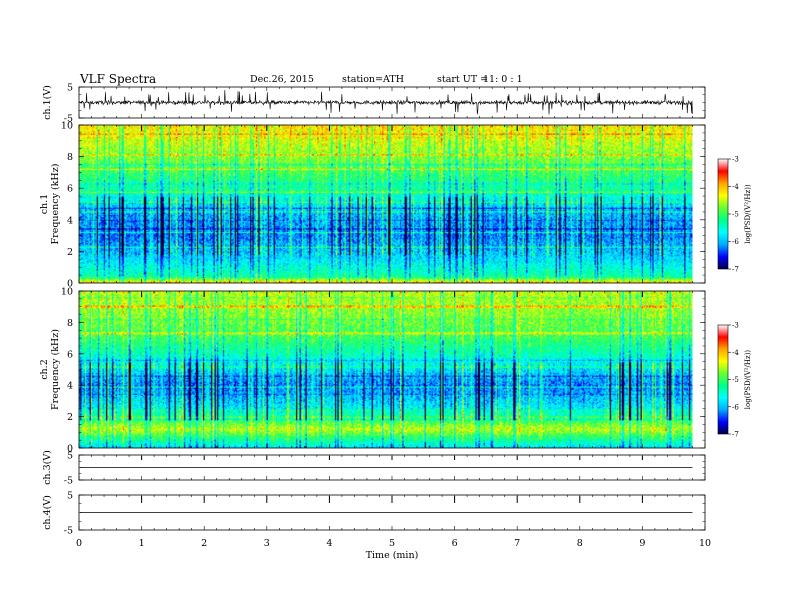  What do you see at coordinates (47, 512) in the screenshot?
I see `ch4-waveform-ylabel: ch.4(V)` at bounding box center [47, 512].